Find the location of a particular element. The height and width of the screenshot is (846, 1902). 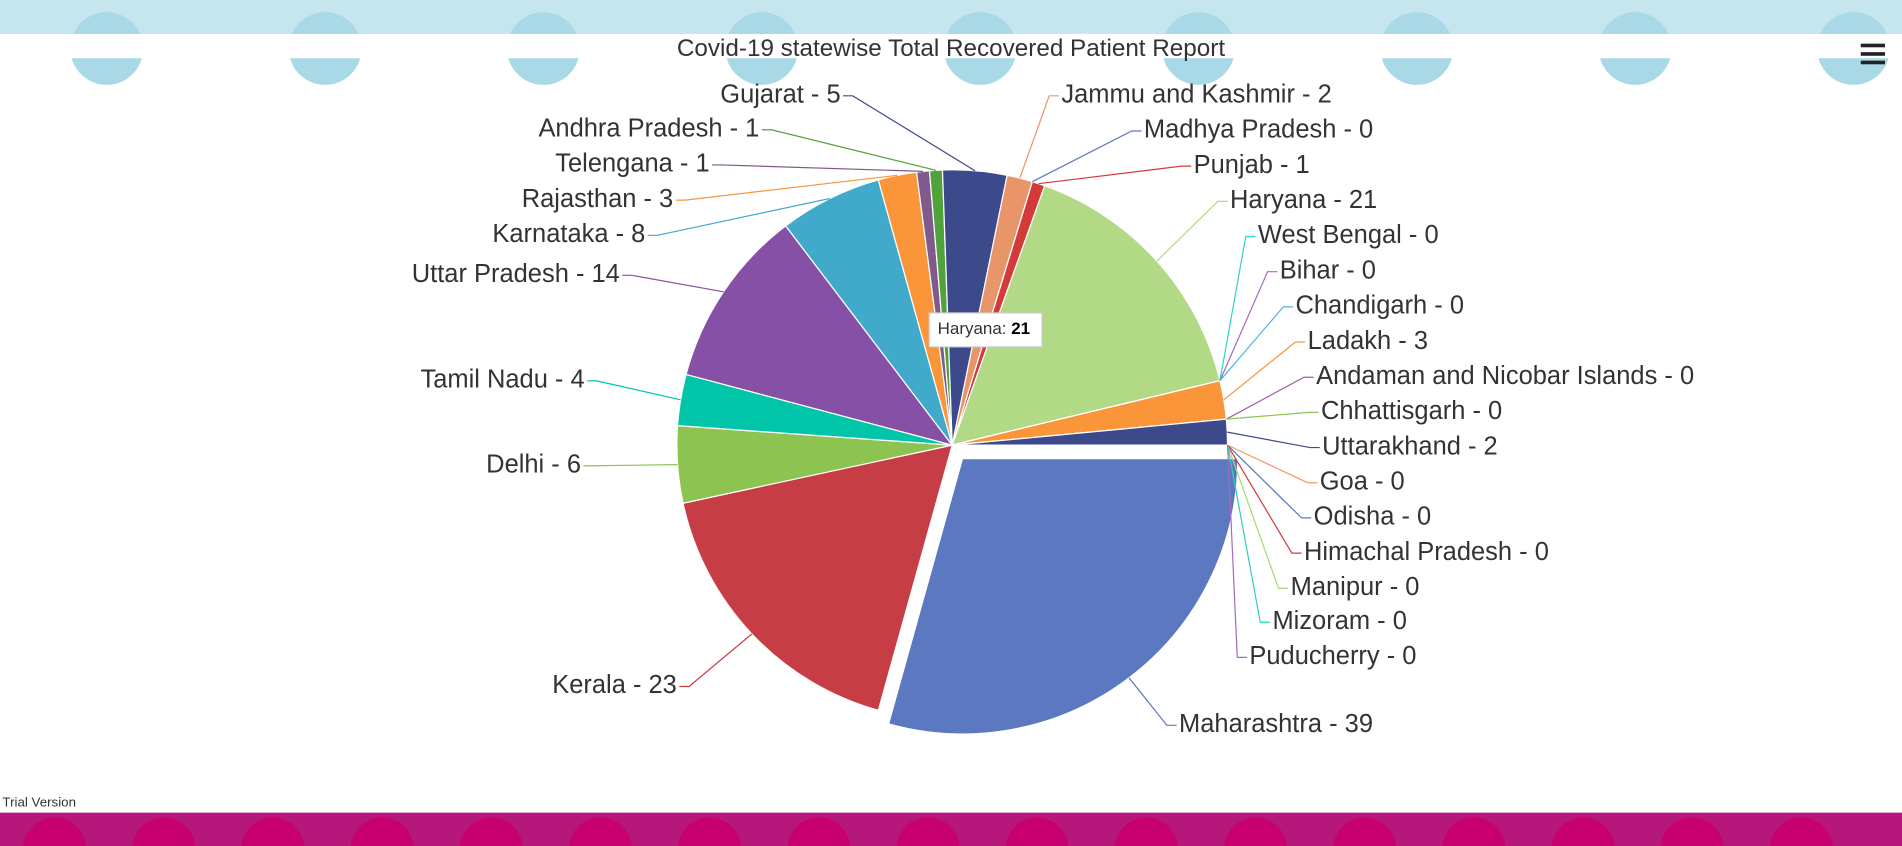

data-label: Tamil Nadu - 4 is located at coordinates (502, 380).